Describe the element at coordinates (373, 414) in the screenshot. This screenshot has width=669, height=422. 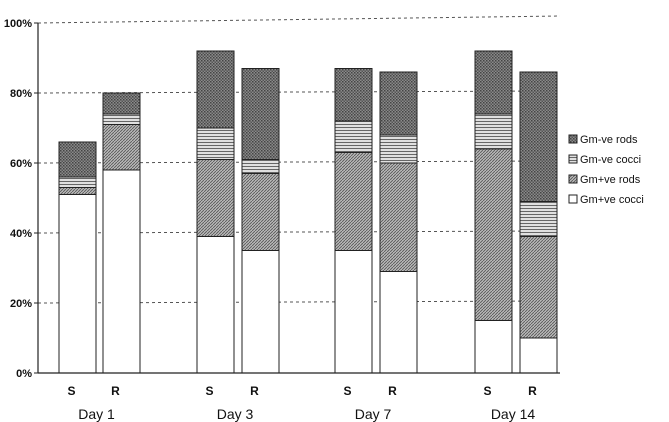
I see `group-label: Day 7` at that location.